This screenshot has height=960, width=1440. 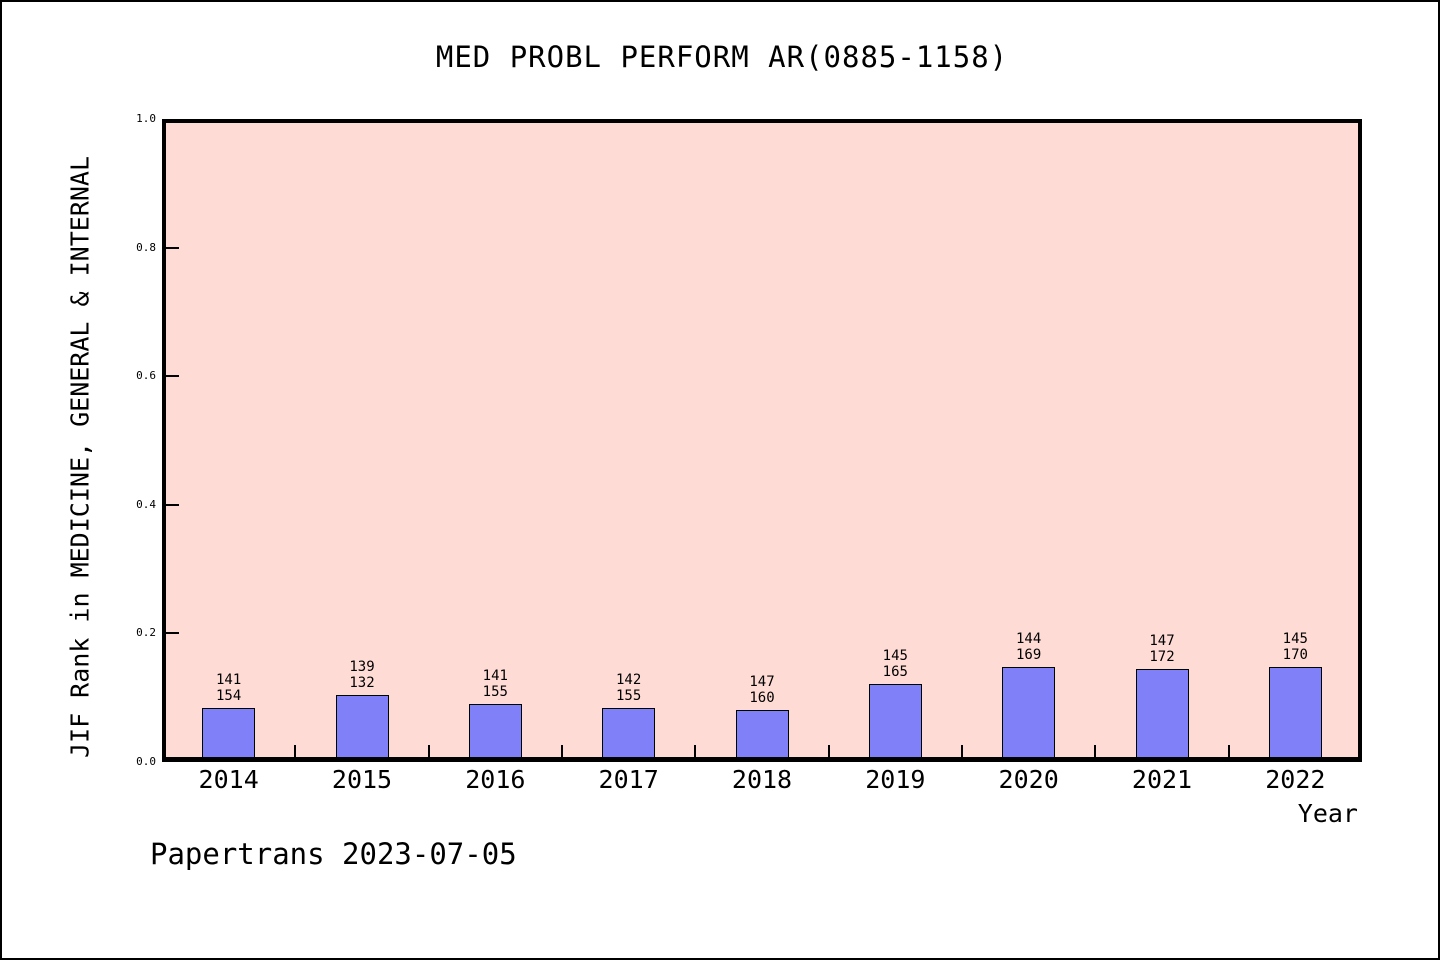 What do you see at coordinates (362, 779) in the screenshot?
I see `x-tick-label: 2015` at bounding box center [362, 779].